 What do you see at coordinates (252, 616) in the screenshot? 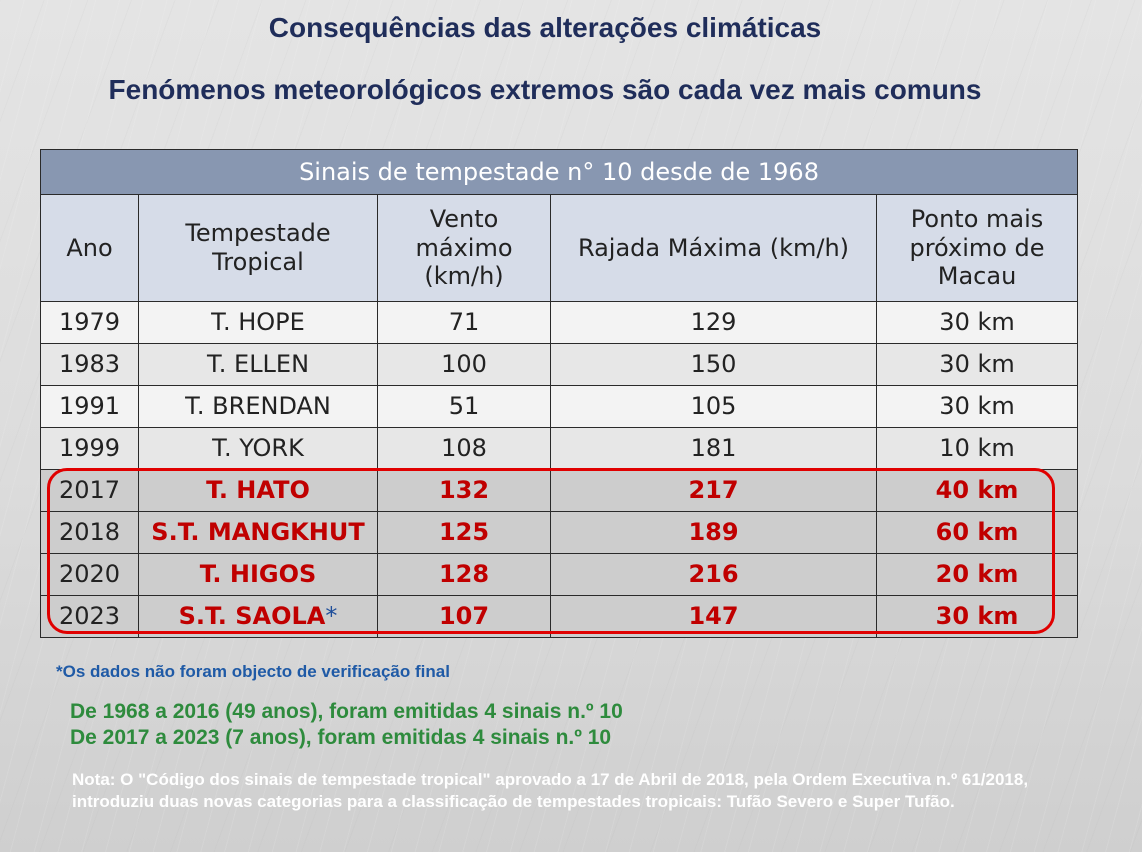
I see `storm-name: S.T. SAOLA` at bounding box center [252, 616].